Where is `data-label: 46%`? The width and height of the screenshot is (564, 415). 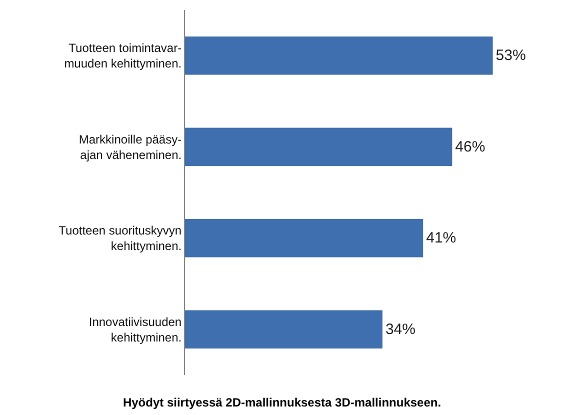 data-label: 46% is located at coordinates (470, 147).